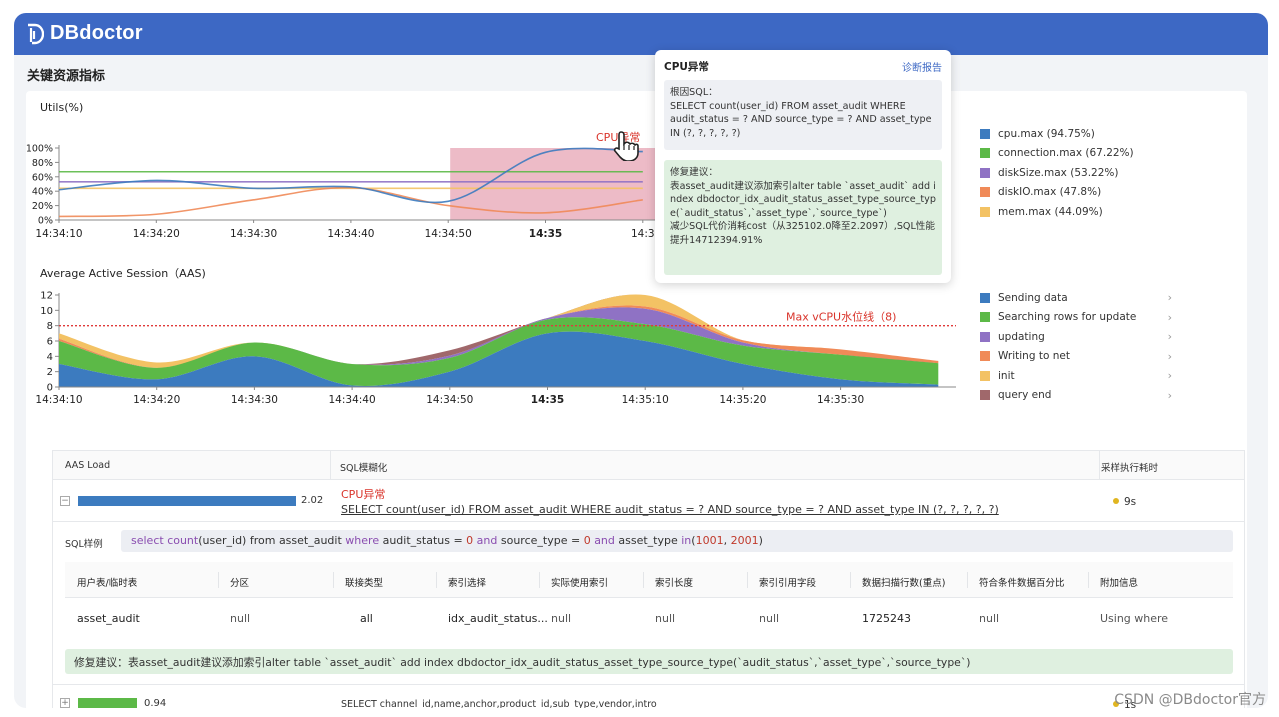 This screenshot has width=1279, height=717. I want to click on x-tick-label: 14:35:10, so click(645, 400).